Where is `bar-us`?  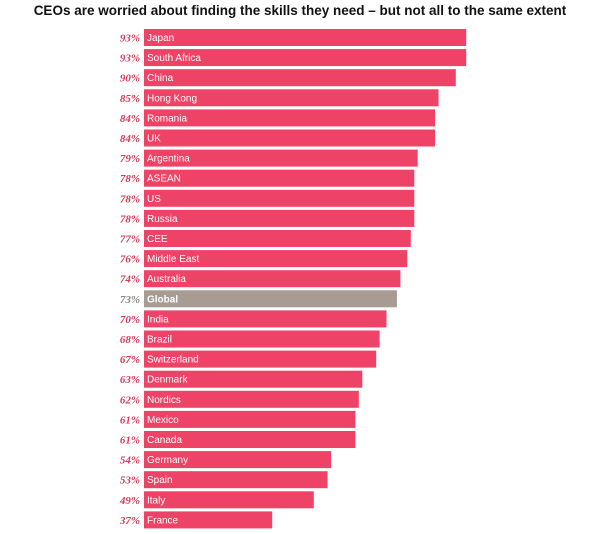 bar-us is located at coordinates (279, 198).